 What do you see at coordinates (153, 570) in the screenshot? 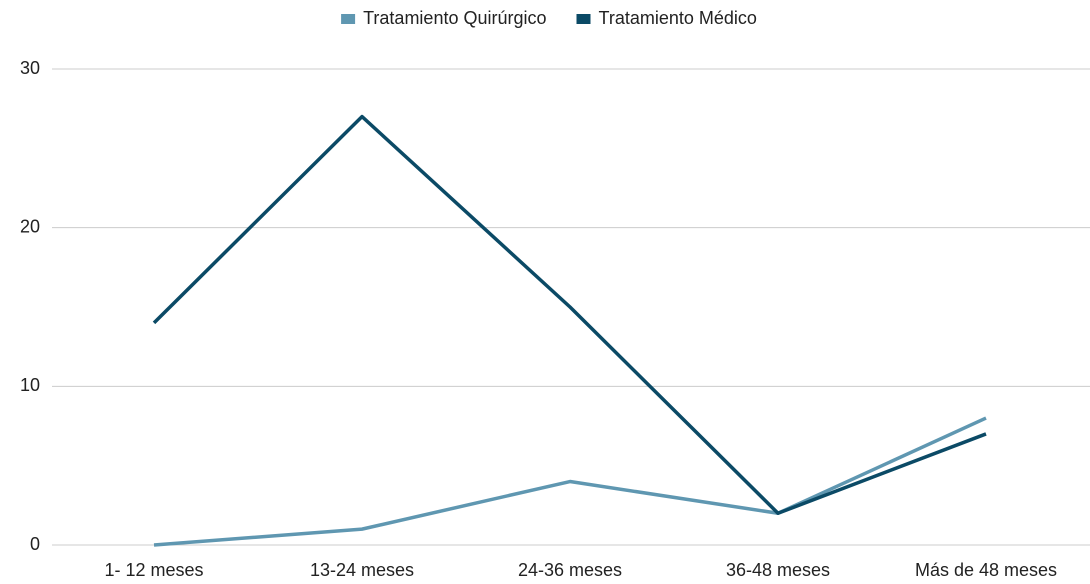
I see `x-tick-label: 1- 12 meses` at bounding box center [153, 570].